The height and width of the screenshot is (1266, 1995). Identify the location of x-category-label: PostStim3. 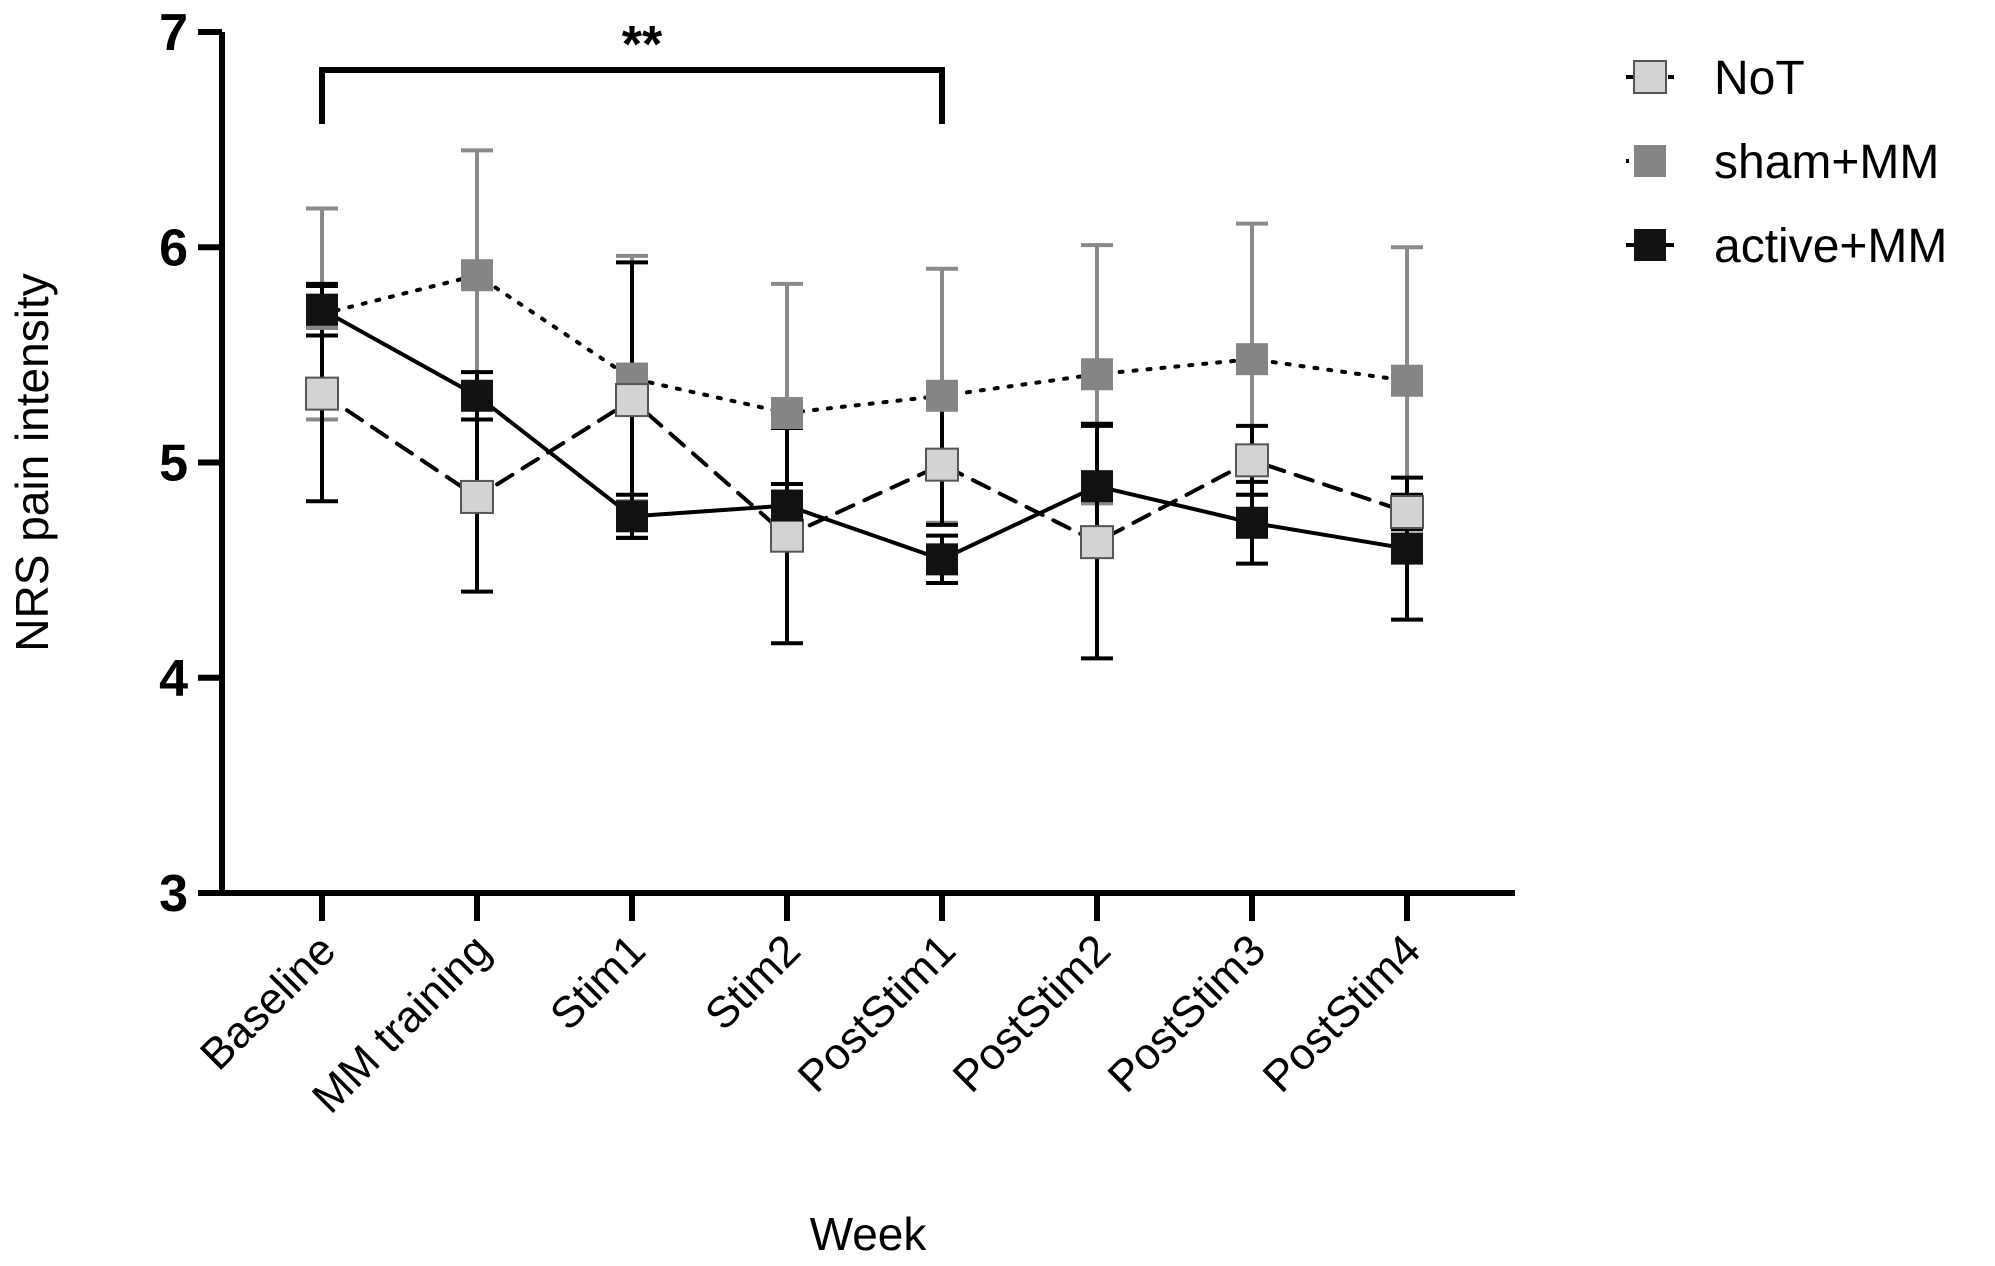
(1187, 1013).